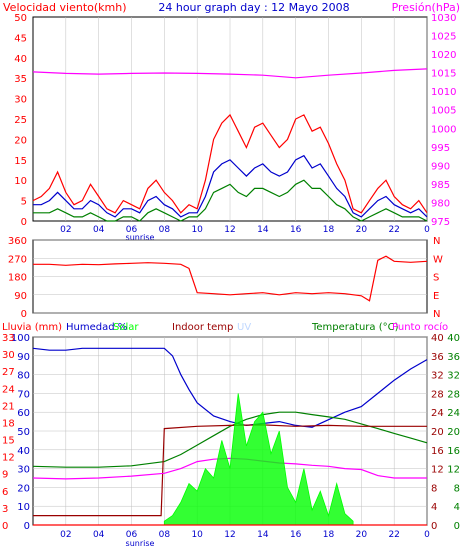 This screenshot has height=552, width=463. I want to click on wind-x-tick-label: 06, so click(132, 230).